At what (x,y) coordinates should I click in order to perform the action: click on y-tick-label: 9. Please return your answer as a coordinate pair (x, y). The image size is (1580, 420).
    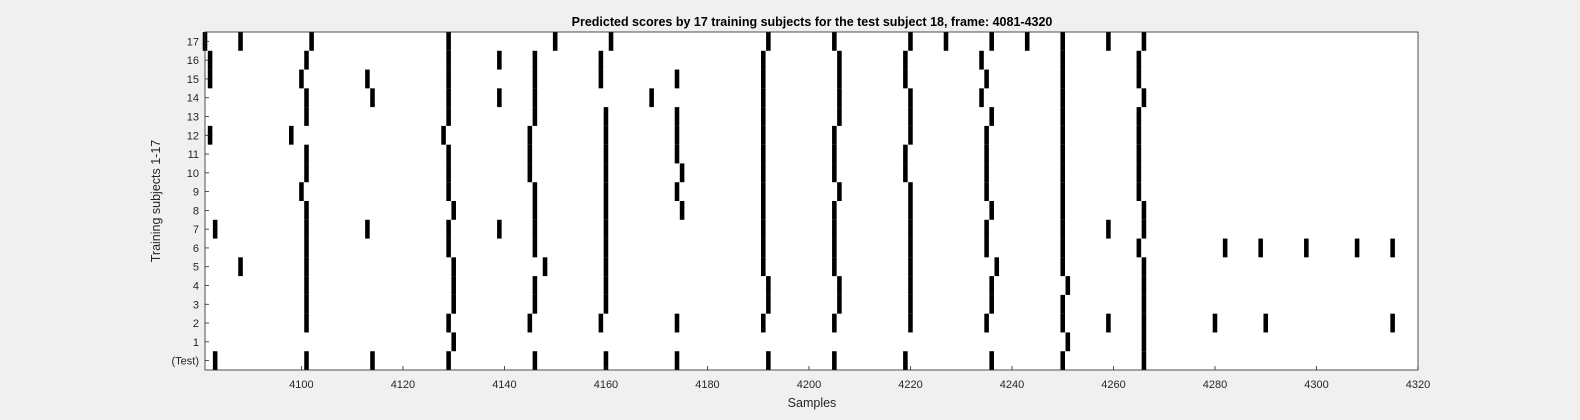
    Looking at the image, I should click on (196, 193).